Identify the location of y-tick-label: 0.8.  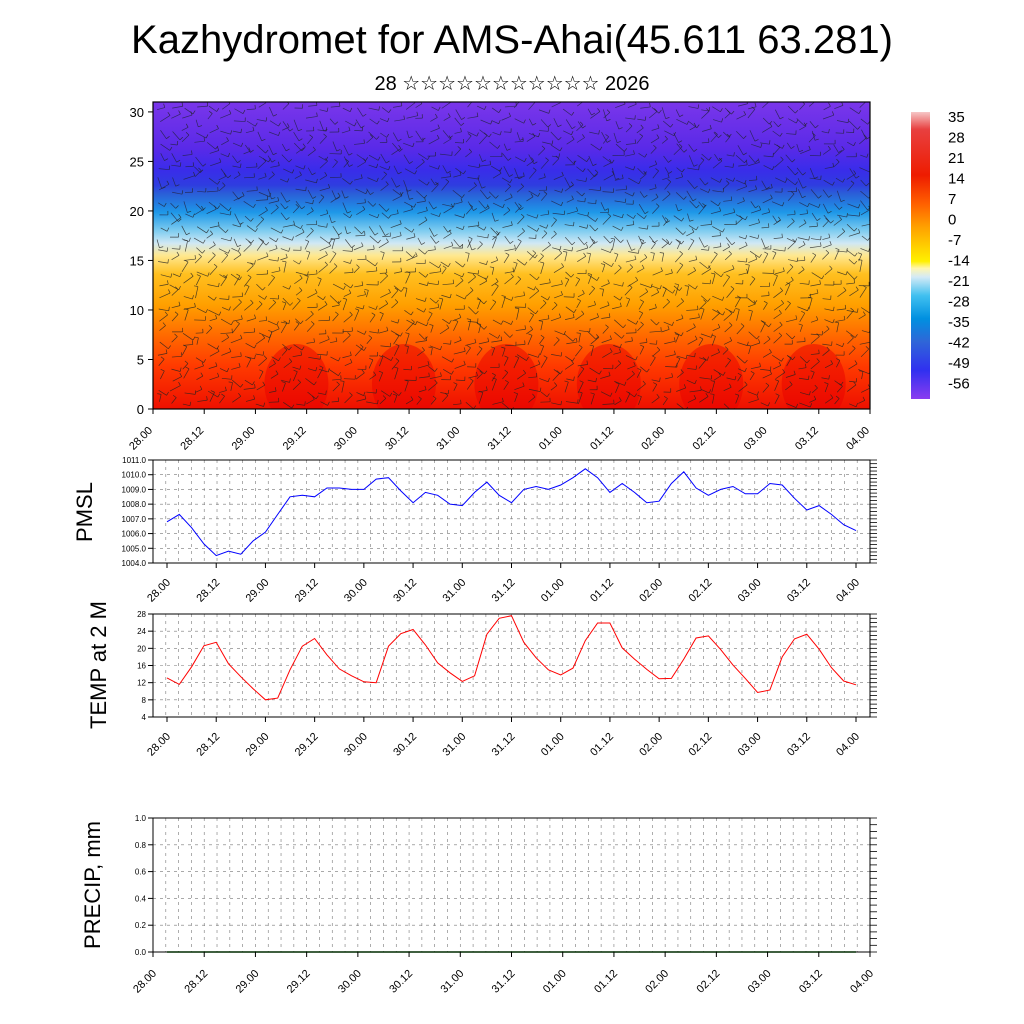
(141, 845).